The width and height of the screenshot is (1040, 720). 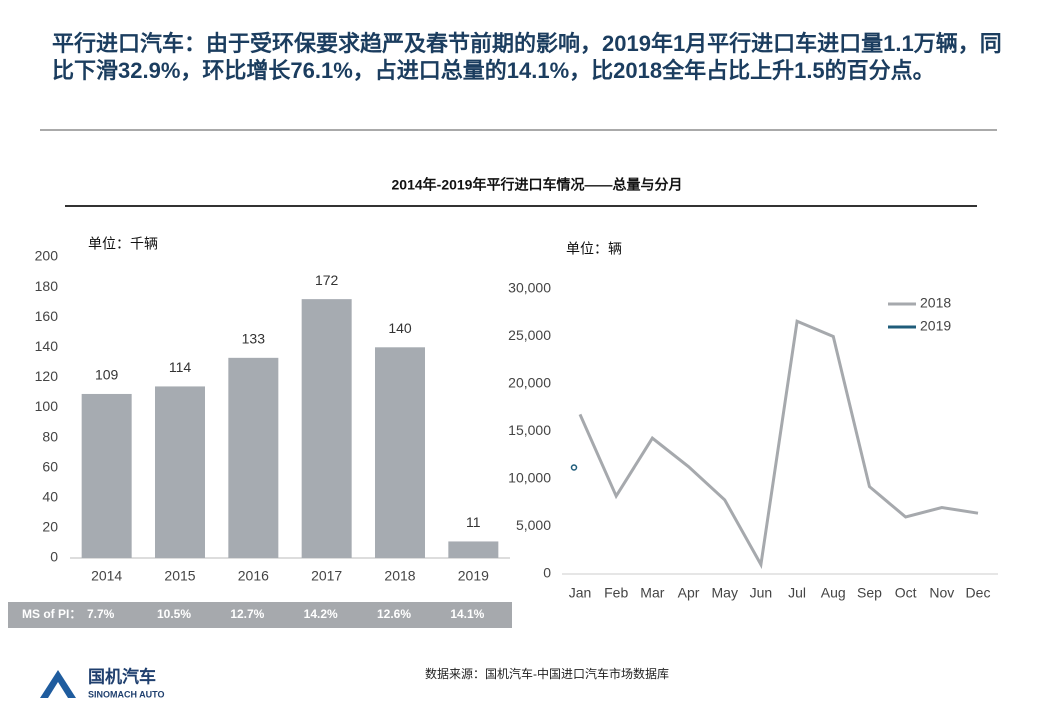 What do you see at coordinates (123, 244) in the screenshot?
I see `unit-label: 单位：千辆` at bounding box center [123, 244].